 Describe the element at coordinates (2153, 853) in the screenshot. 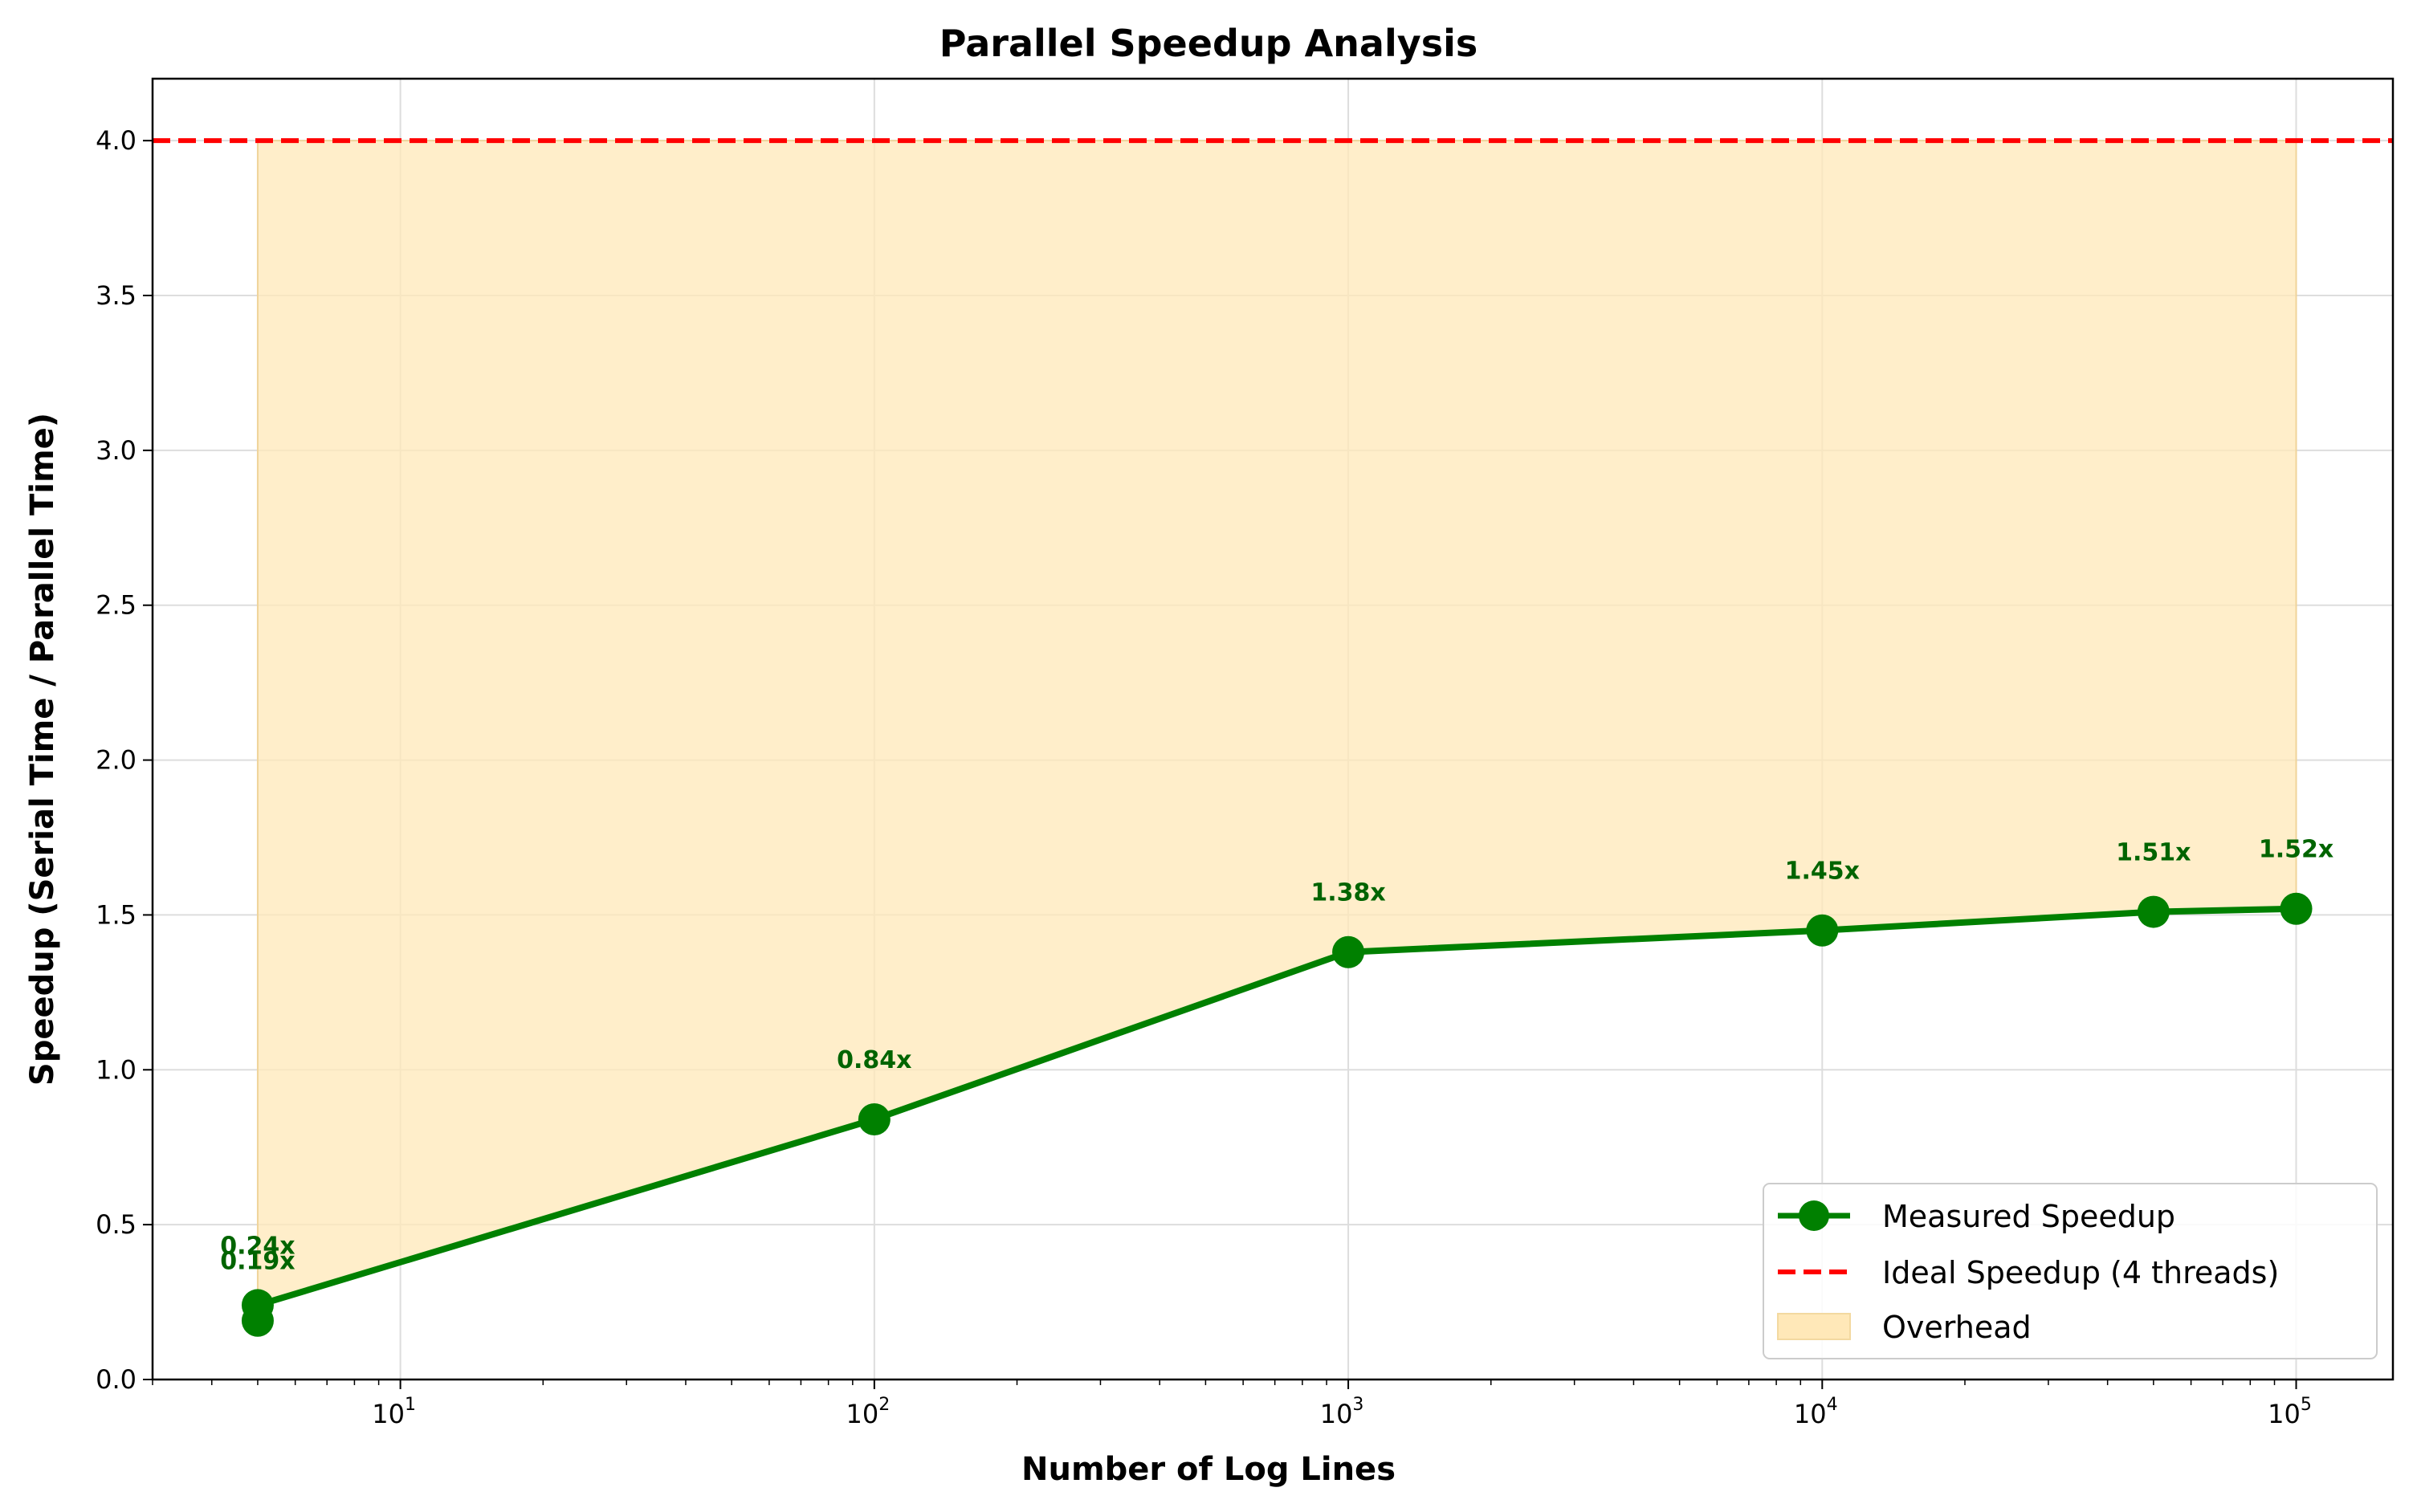

I see `data-label: 1.51x` at that location.